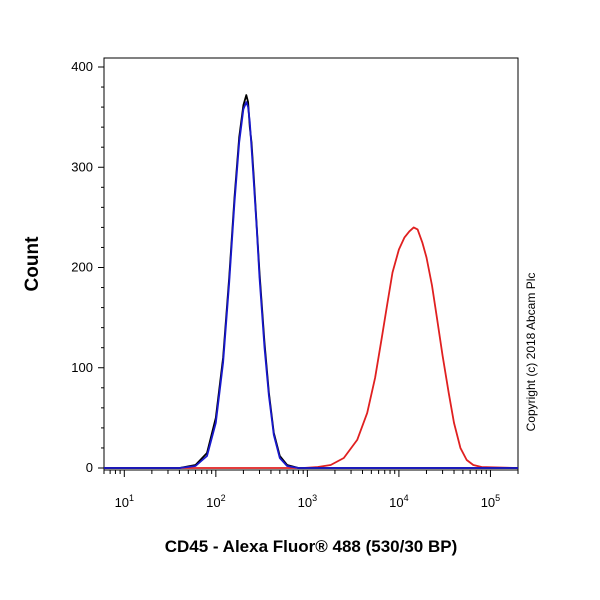 Image resolution: width=600 pixels, height=600 pixels. What do you see at coordinates (82, 367) in the screenshot?
I see `y-tick-label: 100` at bounding box center [82, 367].